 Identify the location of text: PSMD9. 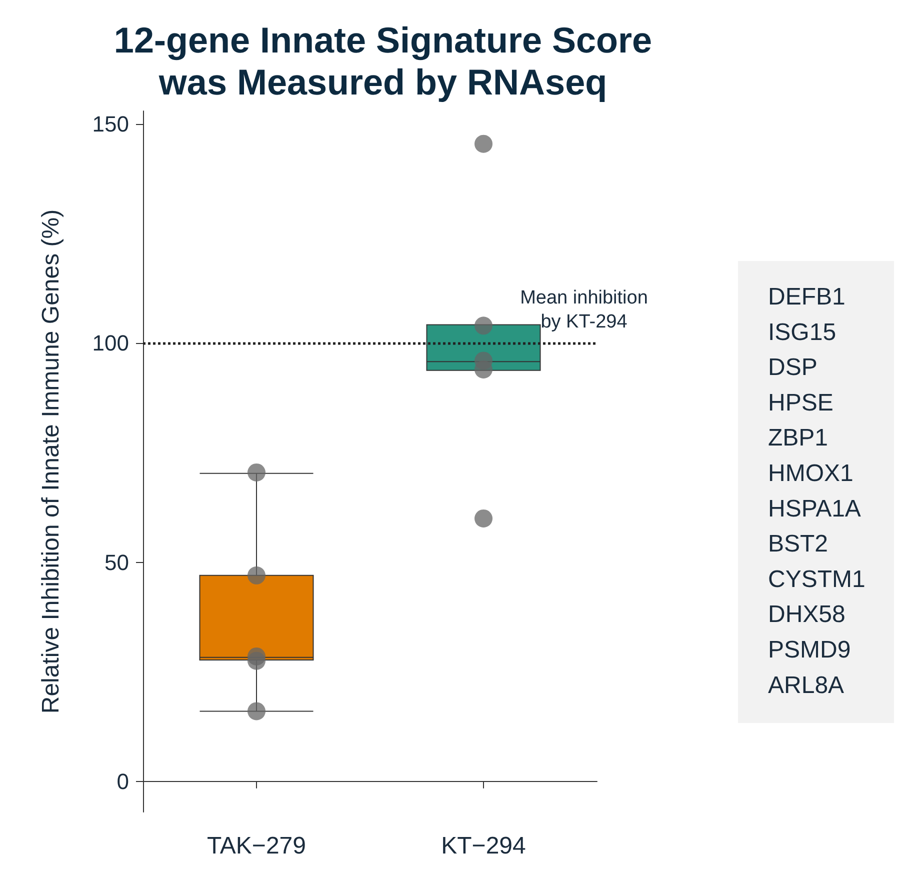
(809, 650).